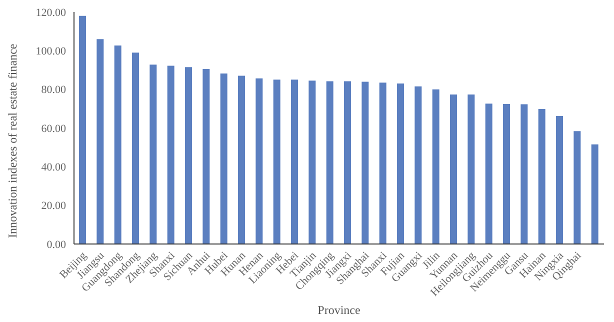 This screenshot has width=614, height=322. I want to click on y-tick-label: 20.00, so click(53, 206).